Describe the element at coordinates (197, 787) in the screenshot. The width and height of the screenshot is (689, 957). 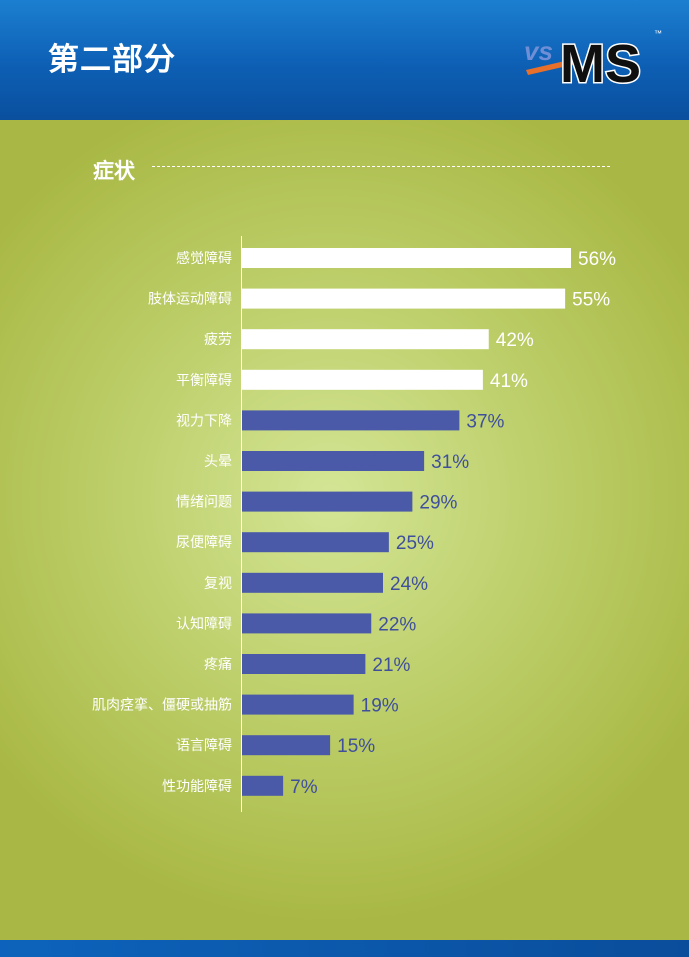
I see `category-label-13: 性功能障碍` at that location.